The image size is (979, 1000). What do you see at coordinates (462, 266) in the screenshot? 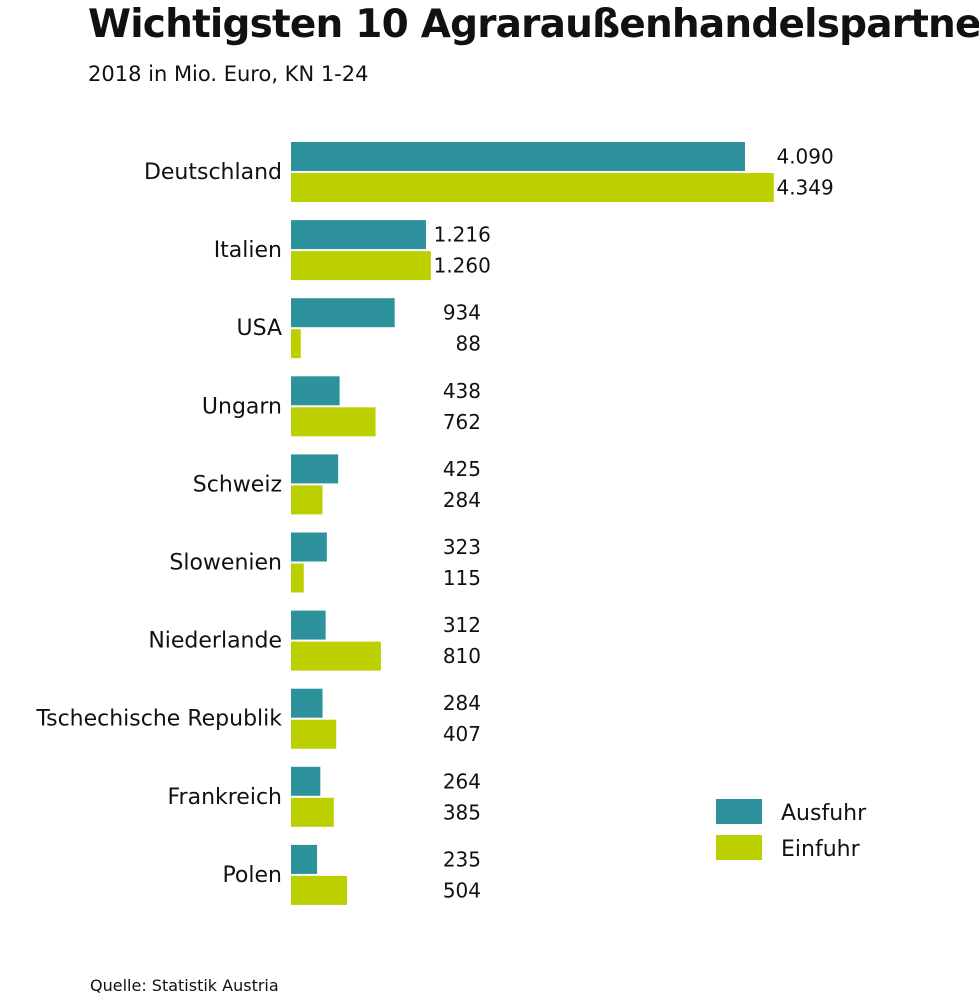
I see `import-value-label: 1.260` at bounding box center [462, 266].